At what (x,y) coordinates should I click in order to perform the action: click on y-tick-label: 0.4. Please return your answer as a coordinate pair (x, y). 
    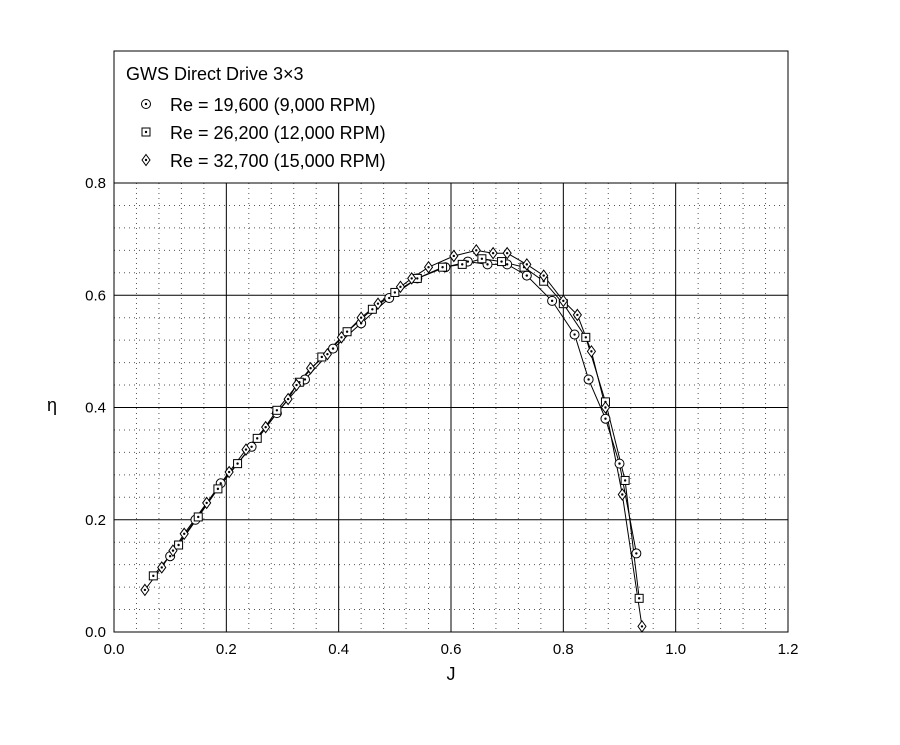
    Looking at the image, I should click on (95, 408).